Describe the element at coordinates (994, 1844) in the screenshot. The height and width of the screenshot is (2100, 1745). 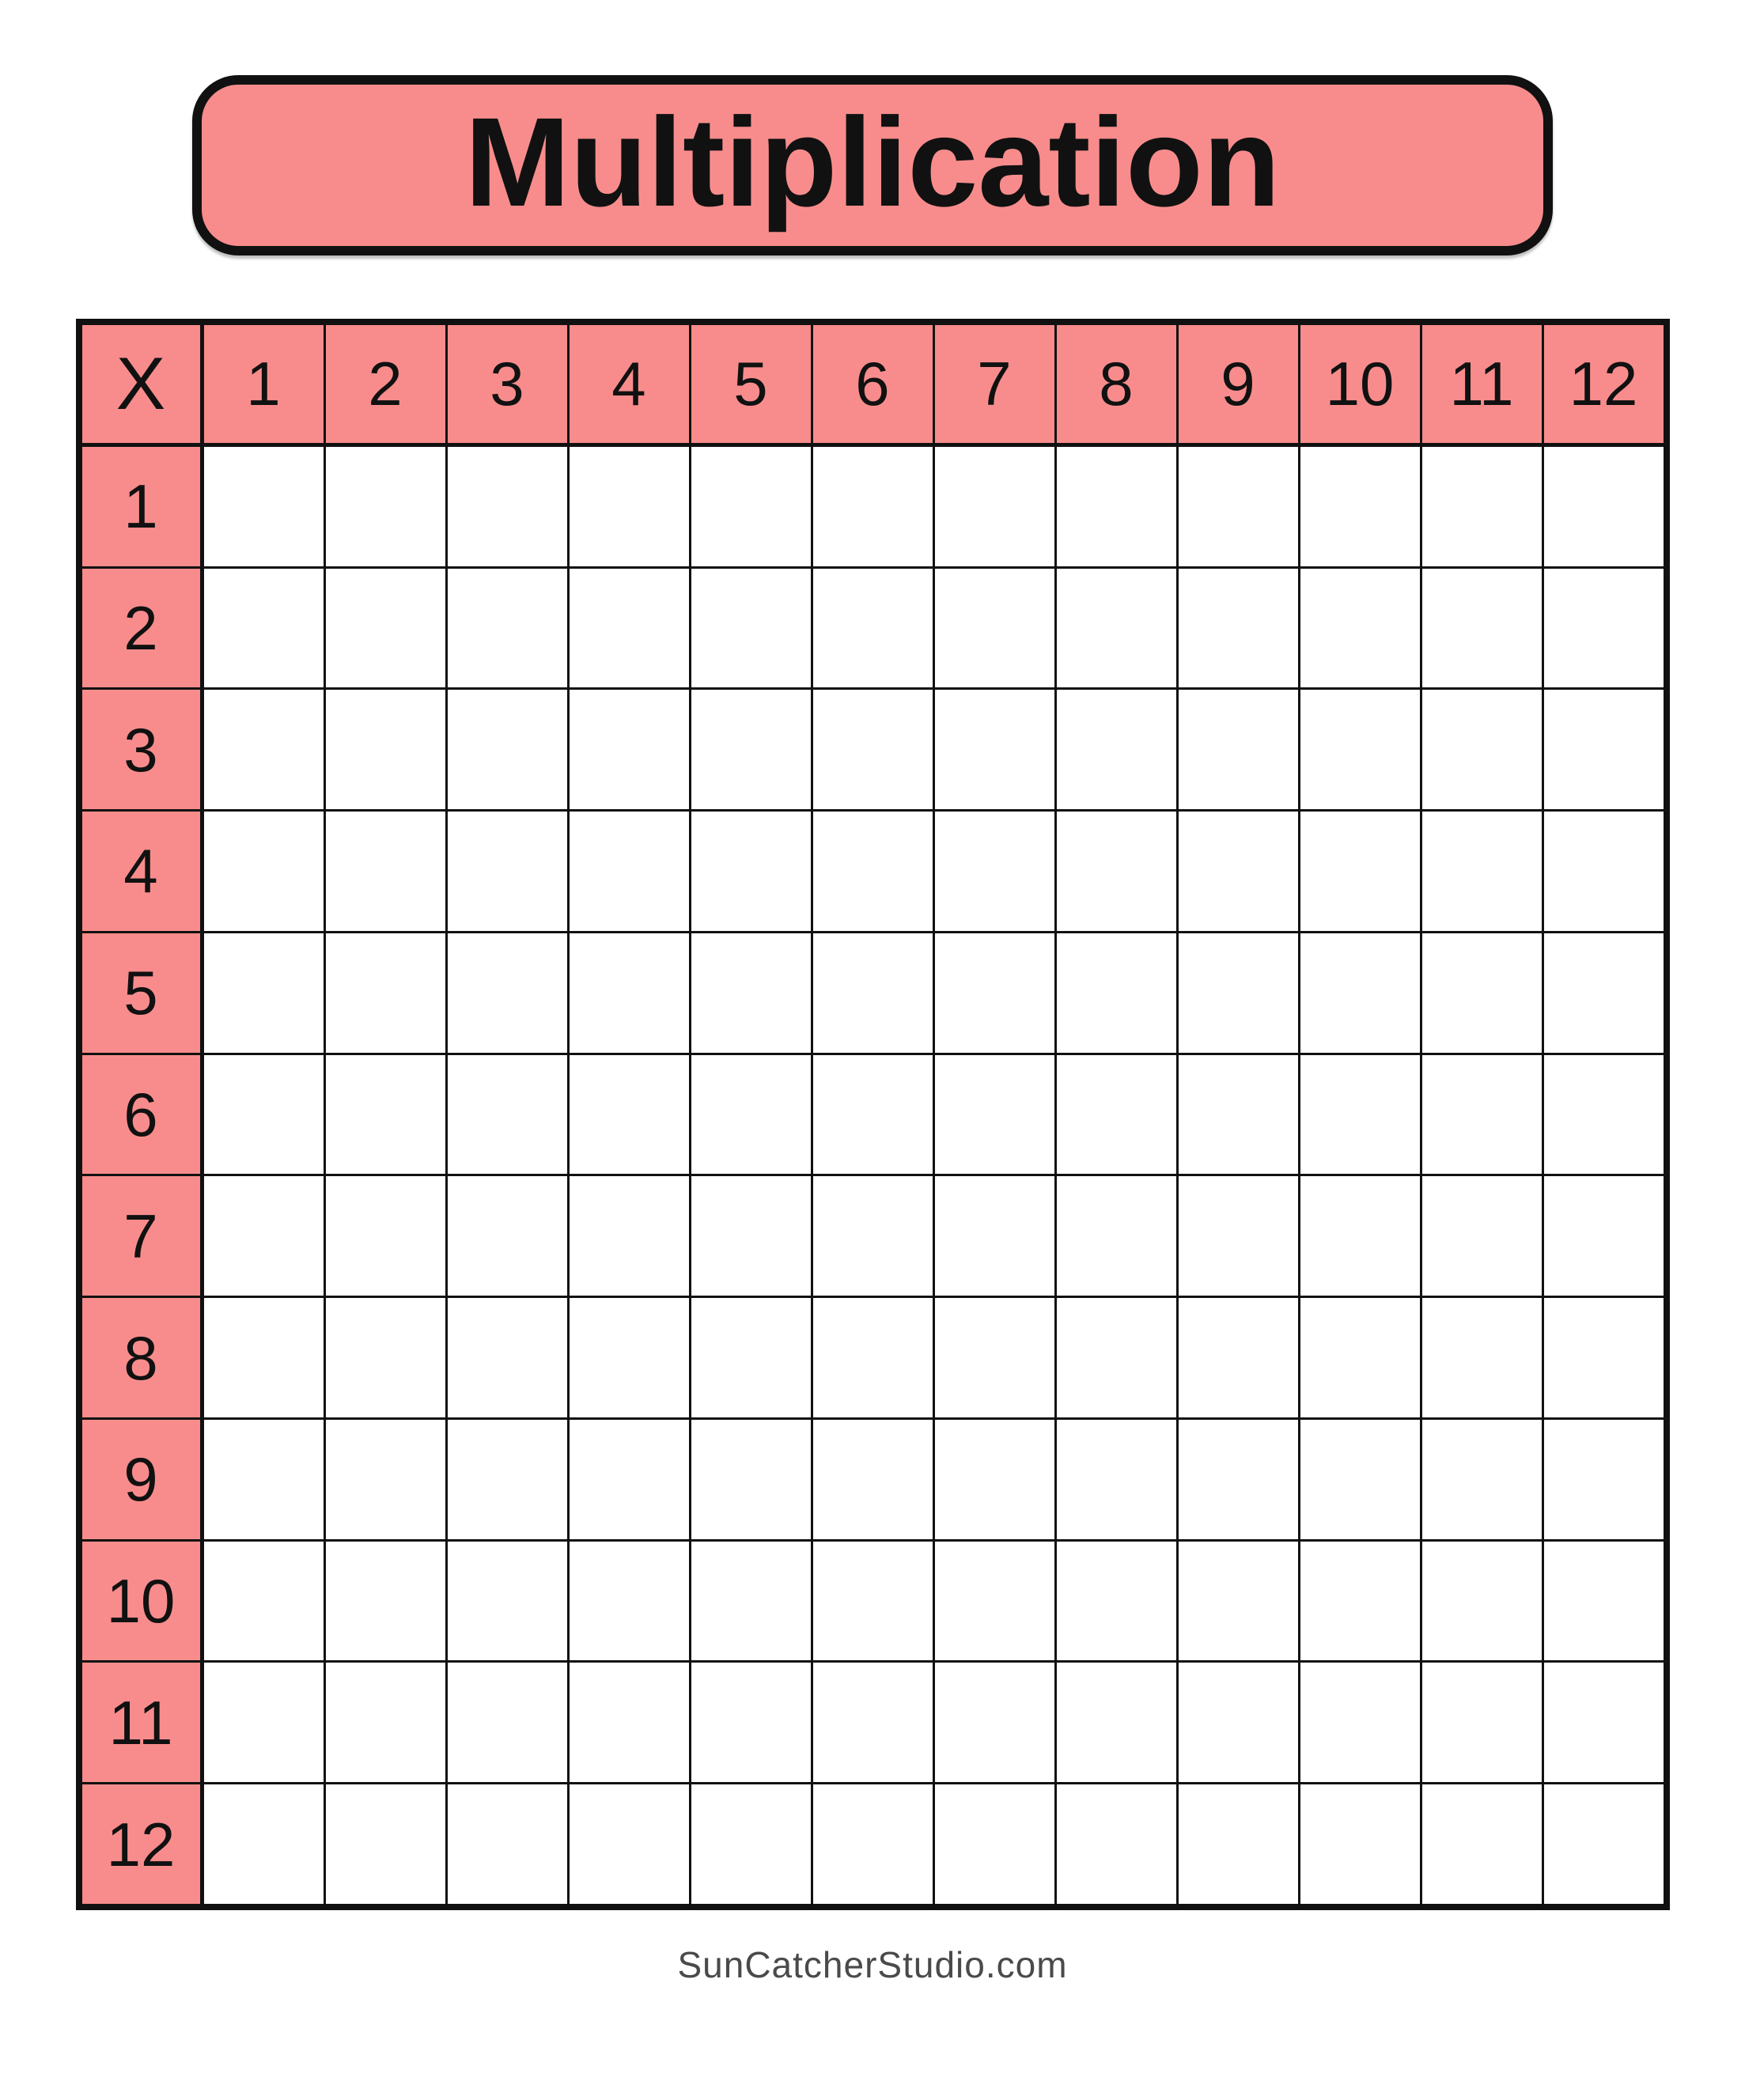
I see `grid-cell-r12c7` at that location.